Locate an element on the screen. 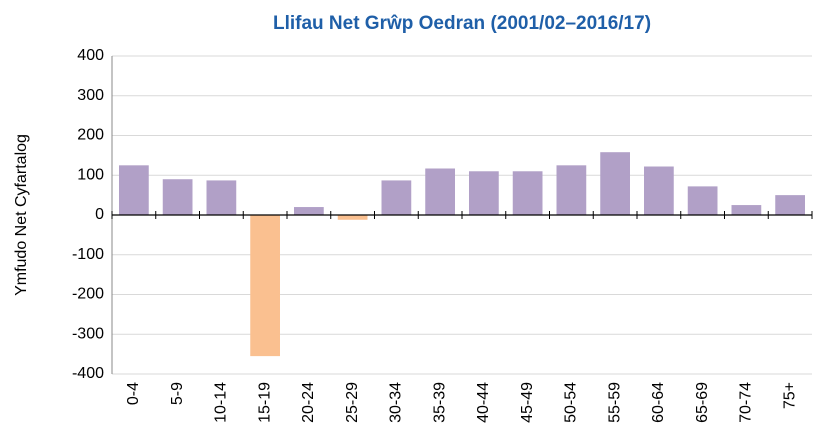 The height and width of the screenshot is (447, 813). x-tick-label: 30-34 is located at coordinates (396, 402).